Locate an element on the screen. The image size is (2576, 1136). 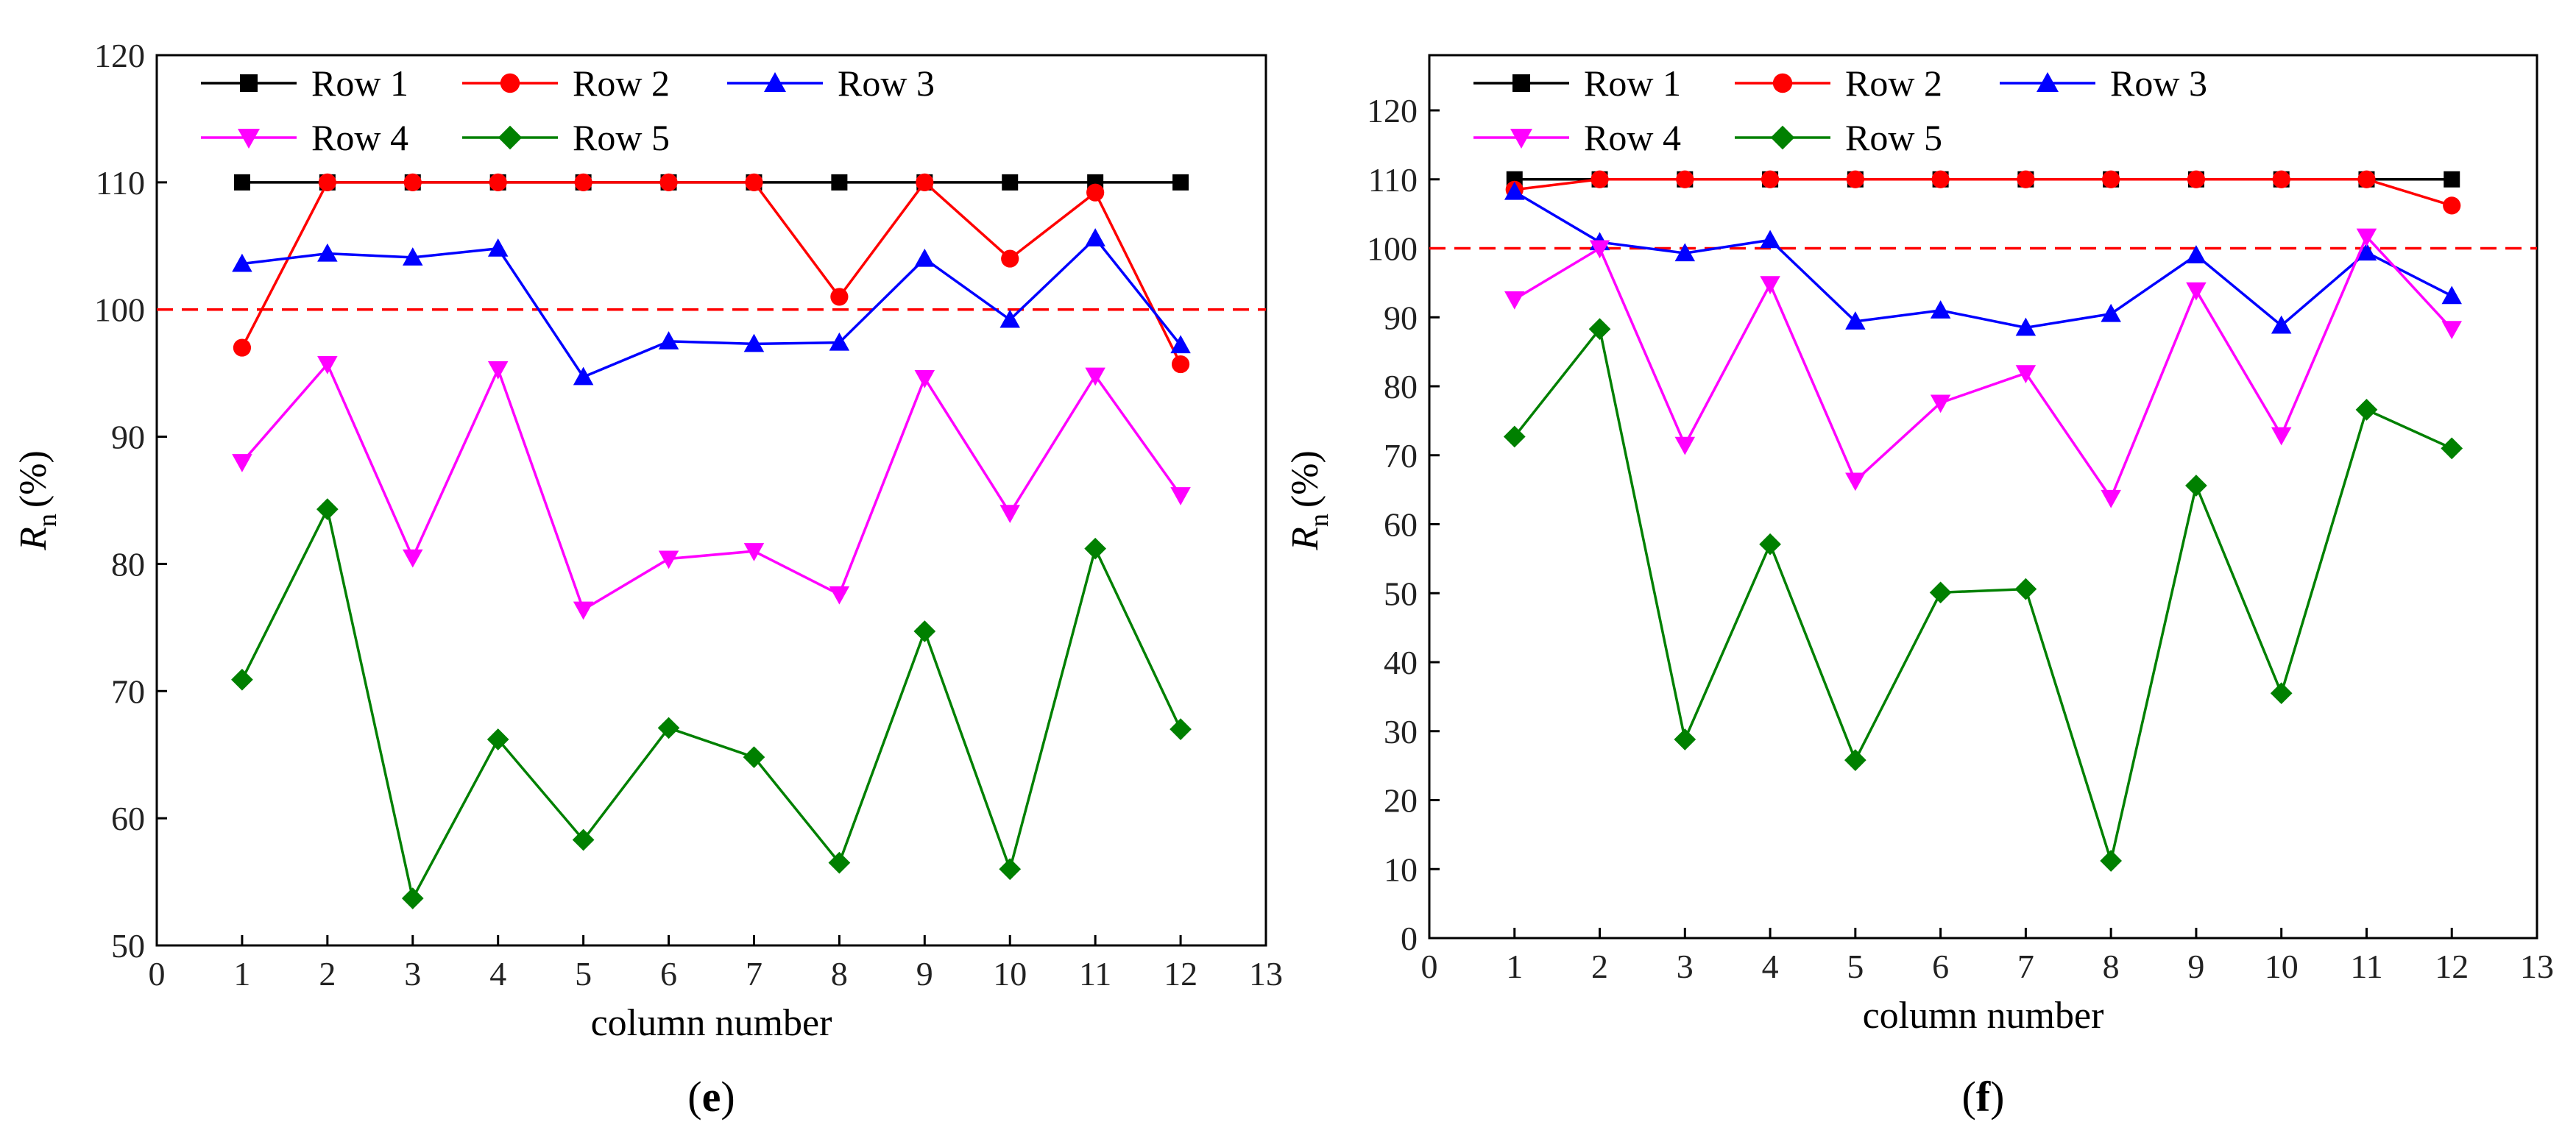
legend-label: Row 2 is located at coordinates (1893, 83).